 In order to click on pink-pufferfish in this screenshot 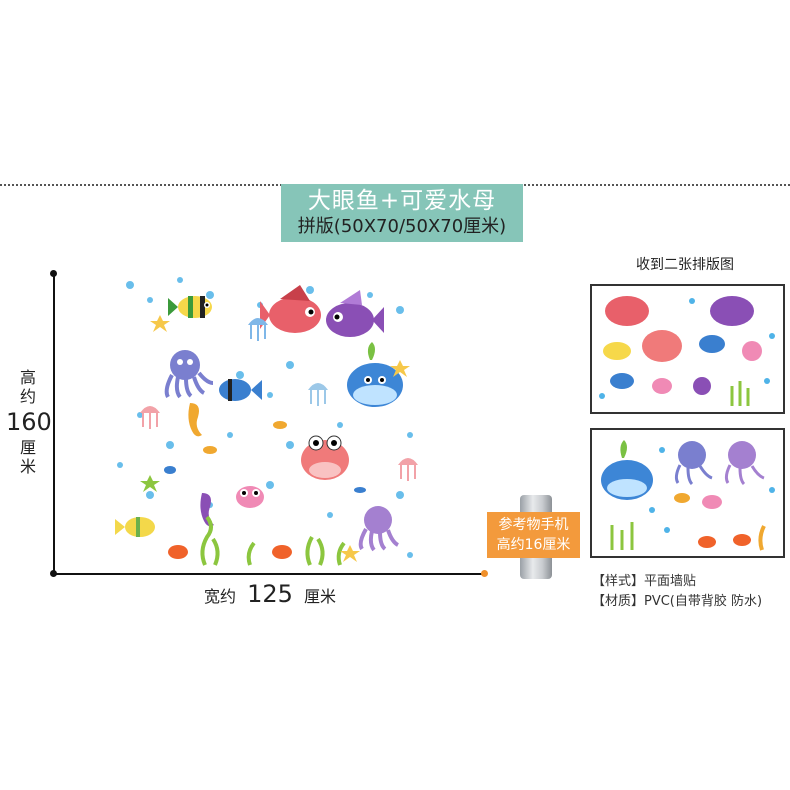, I will do `click(325, 457)`.